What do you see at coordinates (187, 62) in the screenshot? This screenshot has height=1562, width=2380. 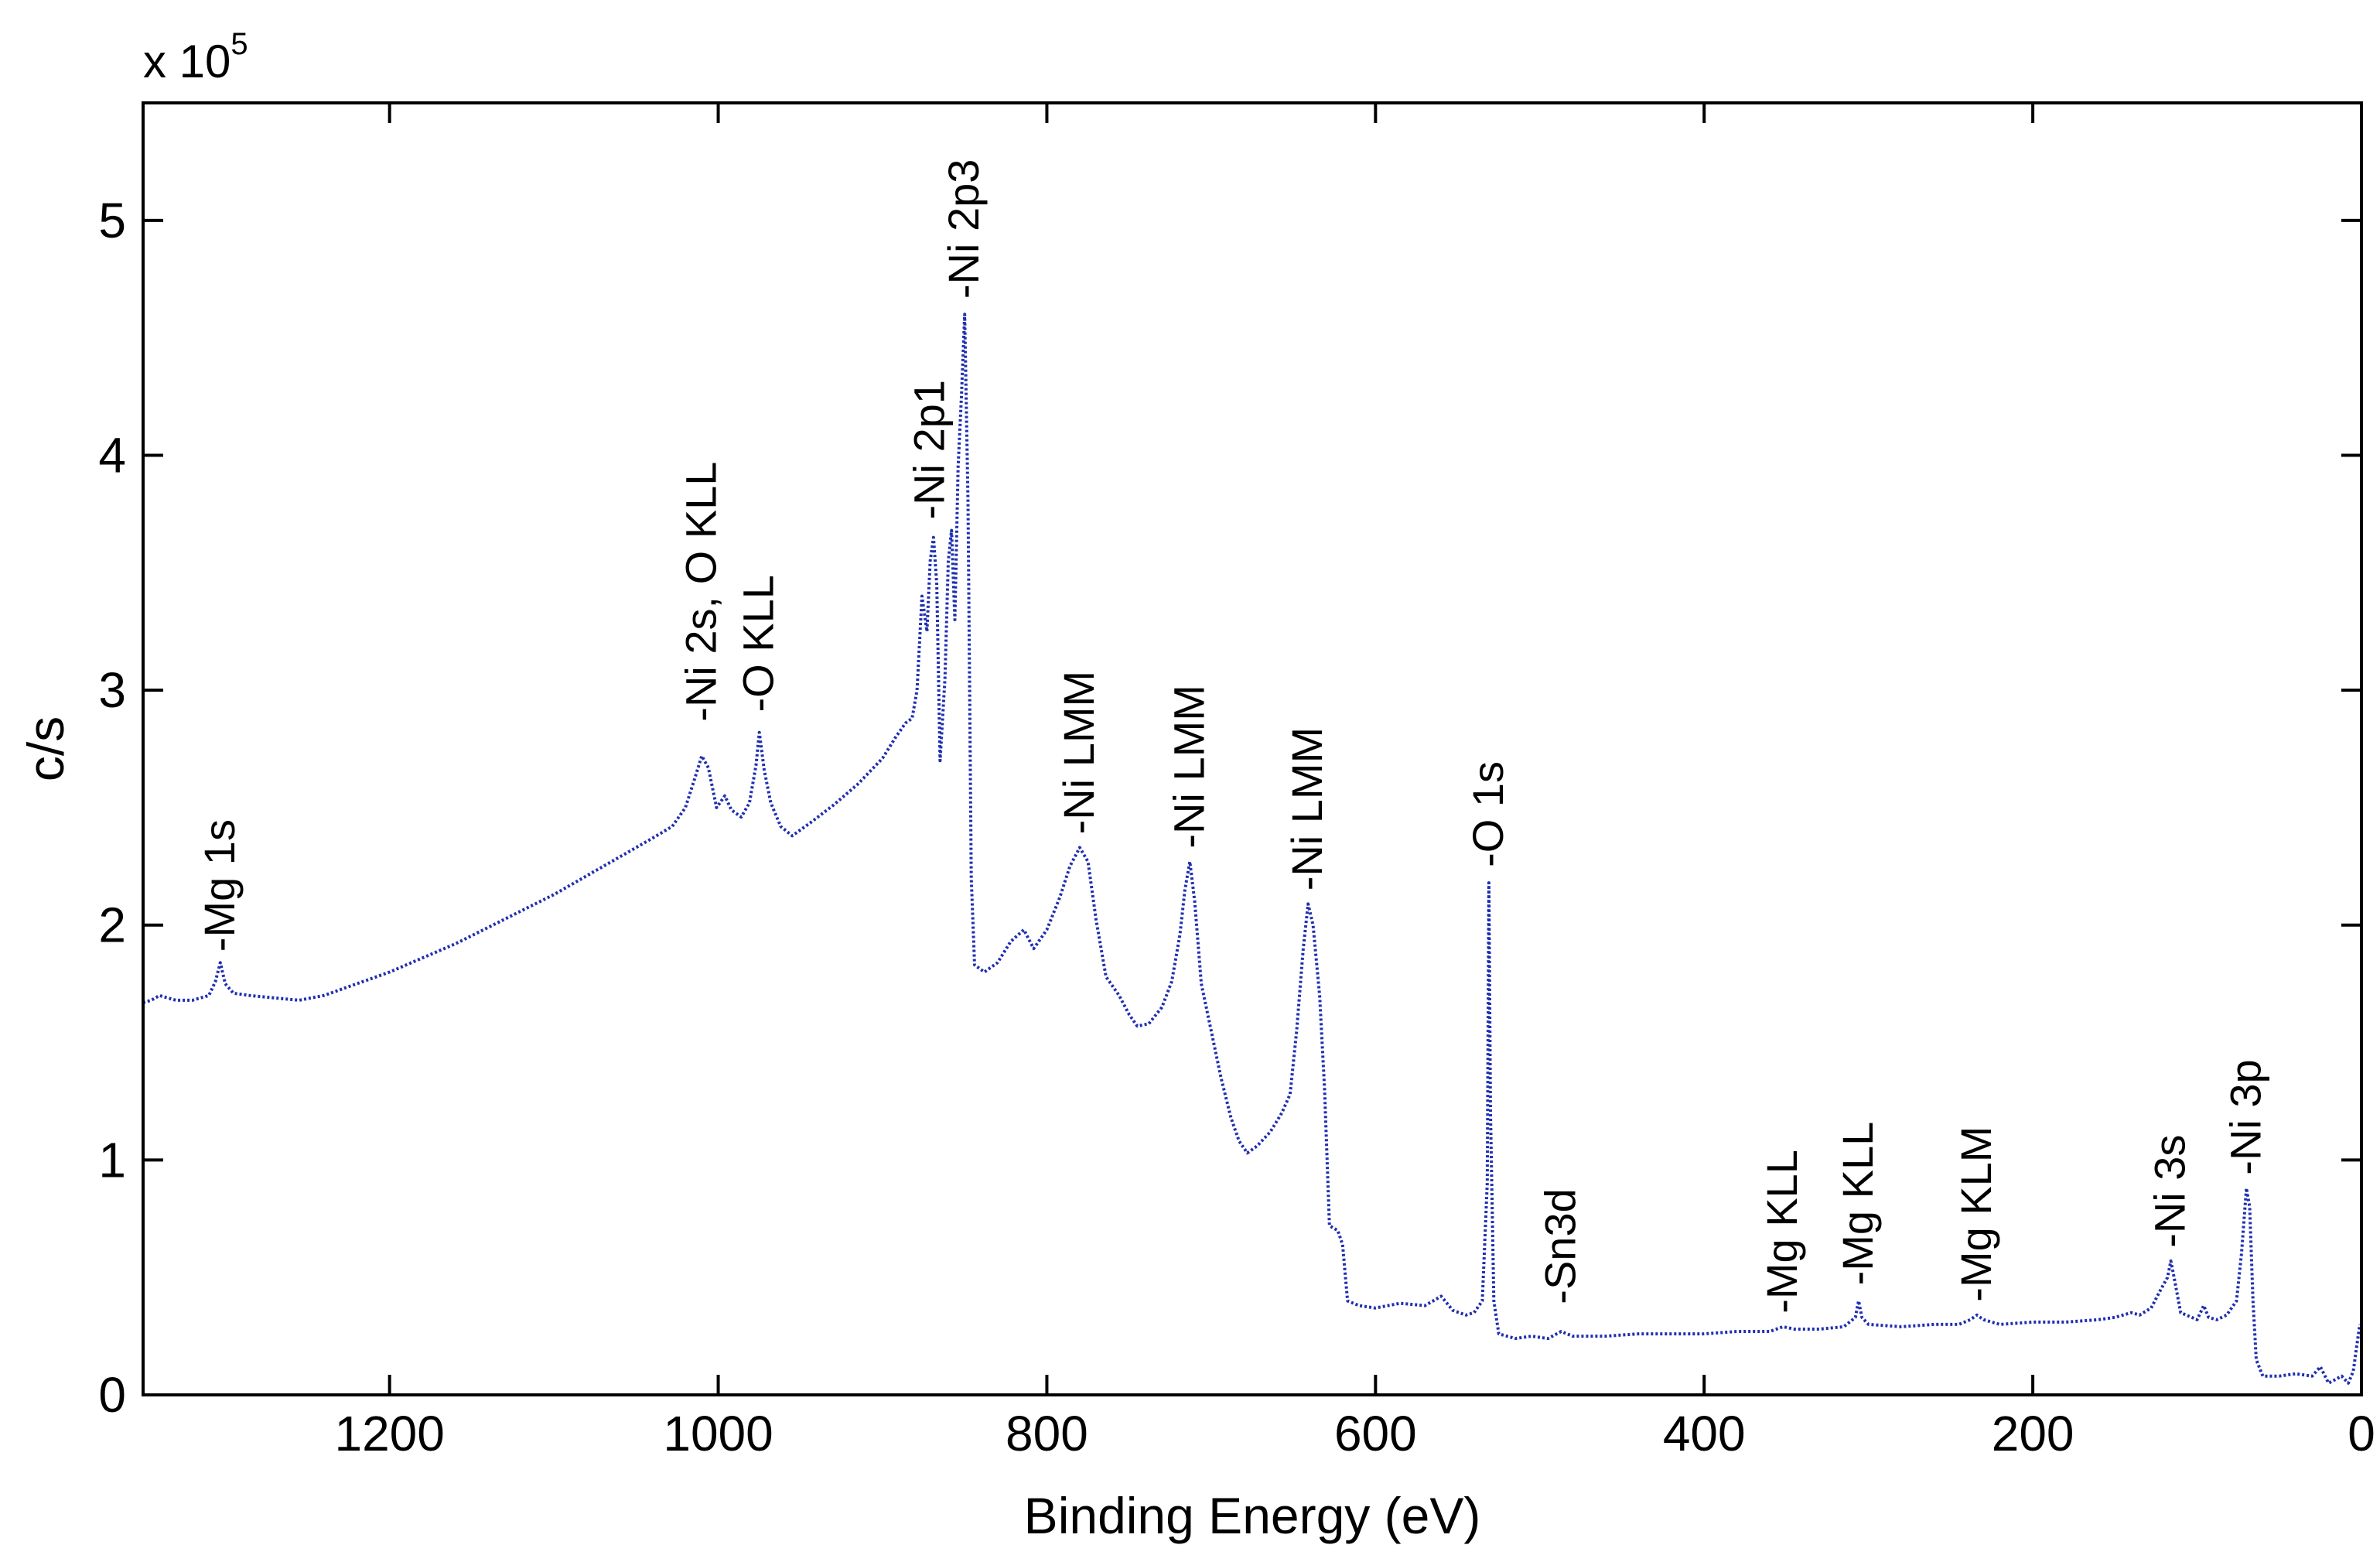 I see `y-multiplier-base: x 10` at bounding box center [187, 62].